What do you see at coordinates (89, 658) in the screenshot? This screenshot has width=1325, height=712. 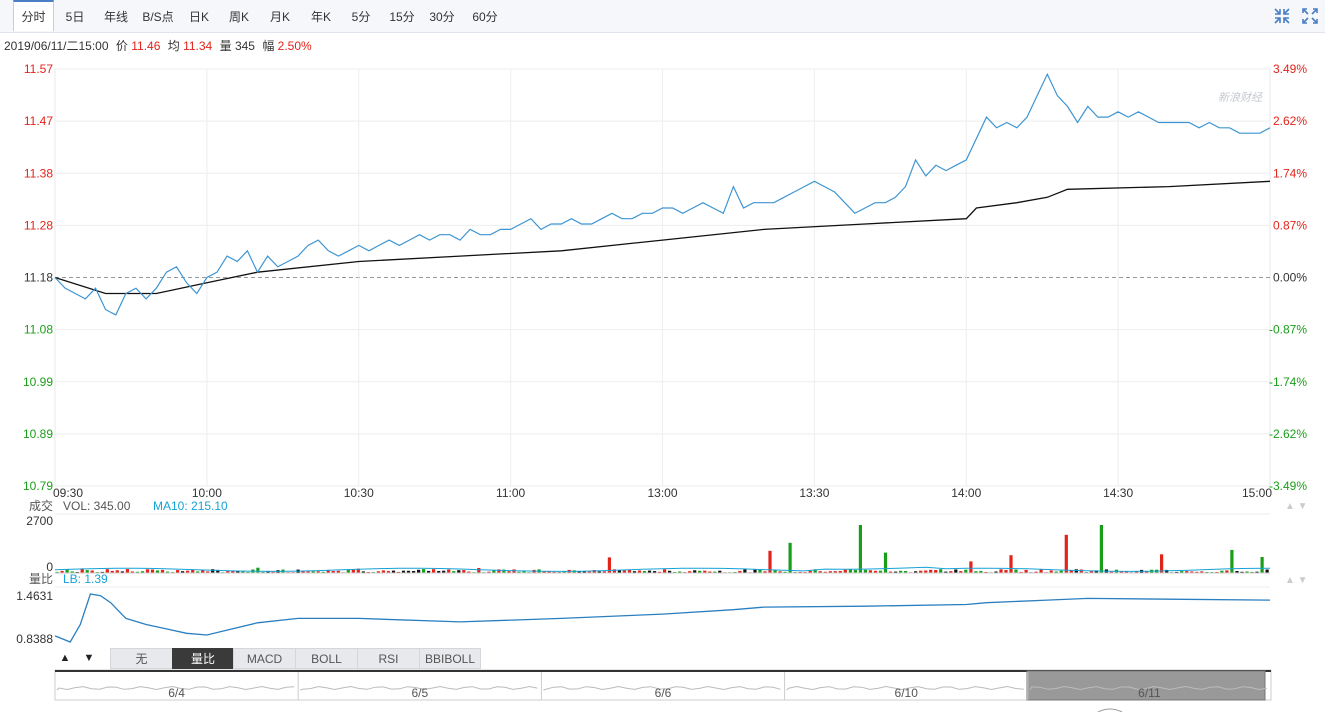 I see `indicator-down-arrow: ▼` at bounding box center [89, 658].